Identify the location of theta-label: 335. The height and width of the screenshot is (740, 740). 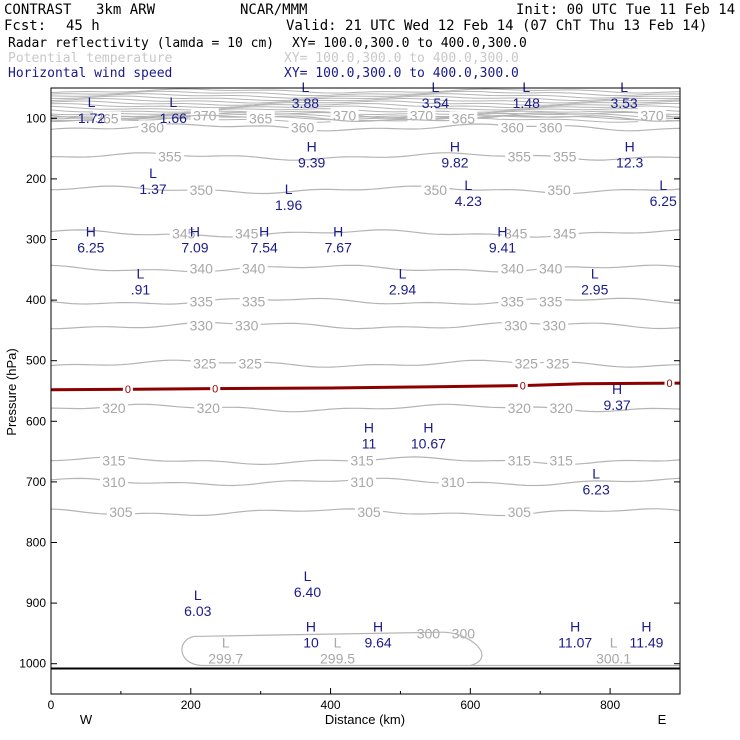
(551, 301).